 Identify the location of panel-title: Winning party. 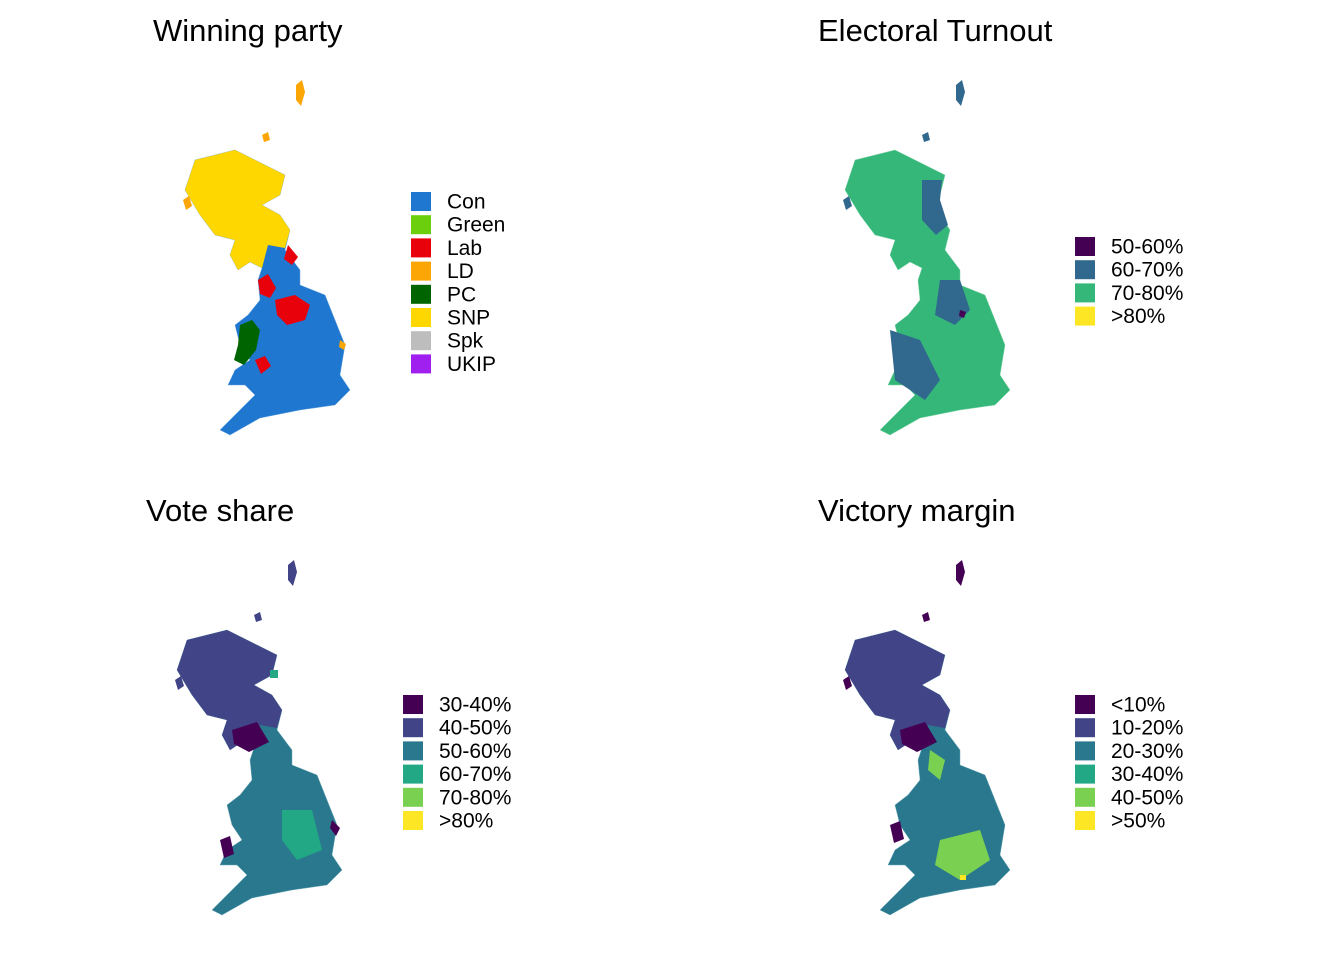
(248, 30).